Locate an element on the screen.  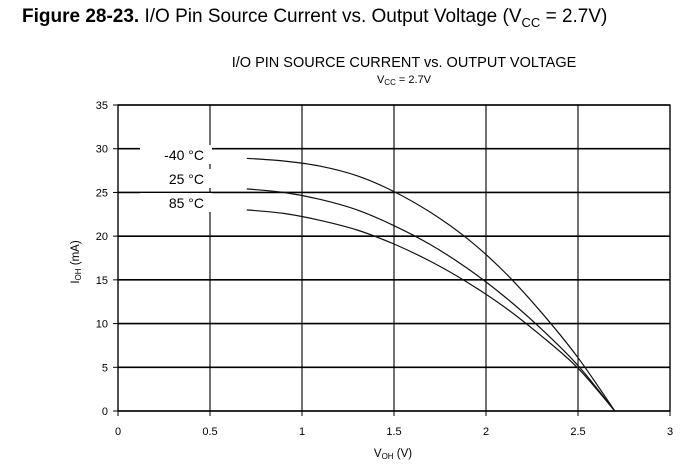
x-tick-label: 3 is located at coordinates (670, 432).